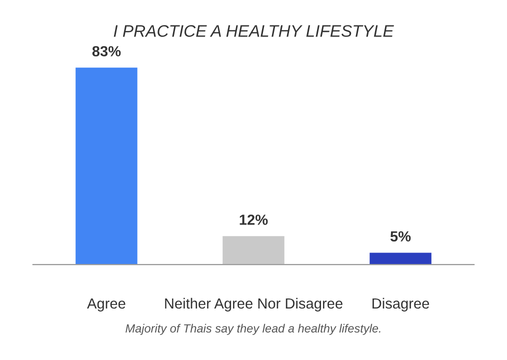 The image size is (507, 360). I want to click on text: Majority of Thais say they lead a healthy lifestyle., so click(253, 329).